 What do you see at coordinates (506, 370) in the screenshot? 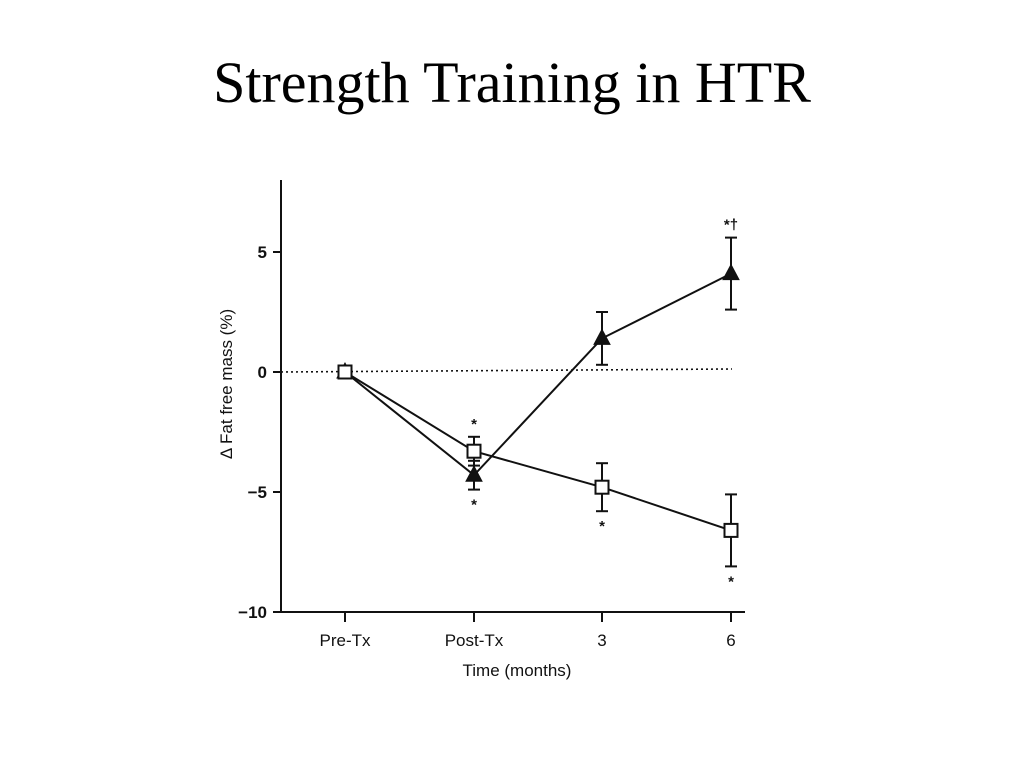
I see `zero-reference-line` at bounding box center [506, 370].